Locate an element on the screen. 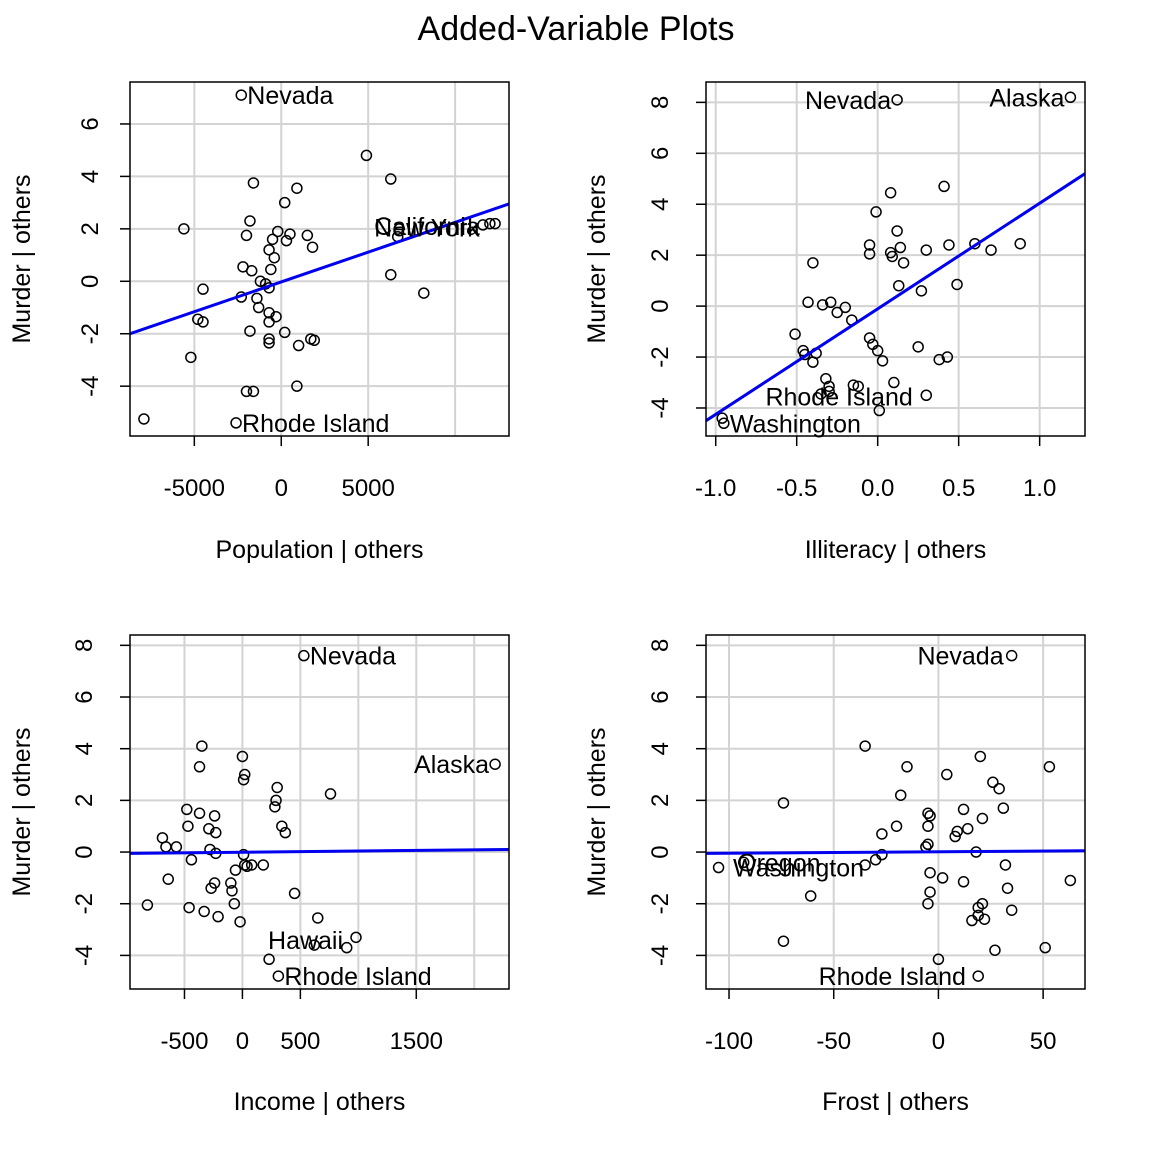  panel-1-ytick-label-4: 4 is located at coordinates (90, 176).